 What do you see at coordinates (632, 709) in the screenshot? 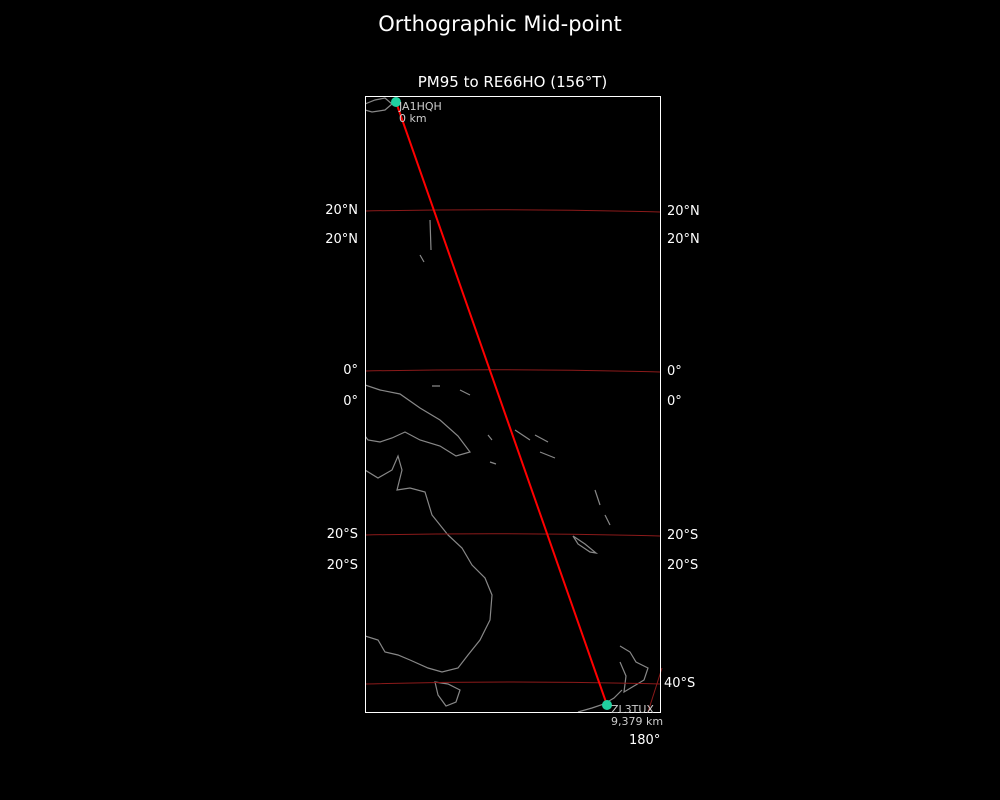
I see `end-call-label: ZL3TUX` at bounding box center [632, 709].